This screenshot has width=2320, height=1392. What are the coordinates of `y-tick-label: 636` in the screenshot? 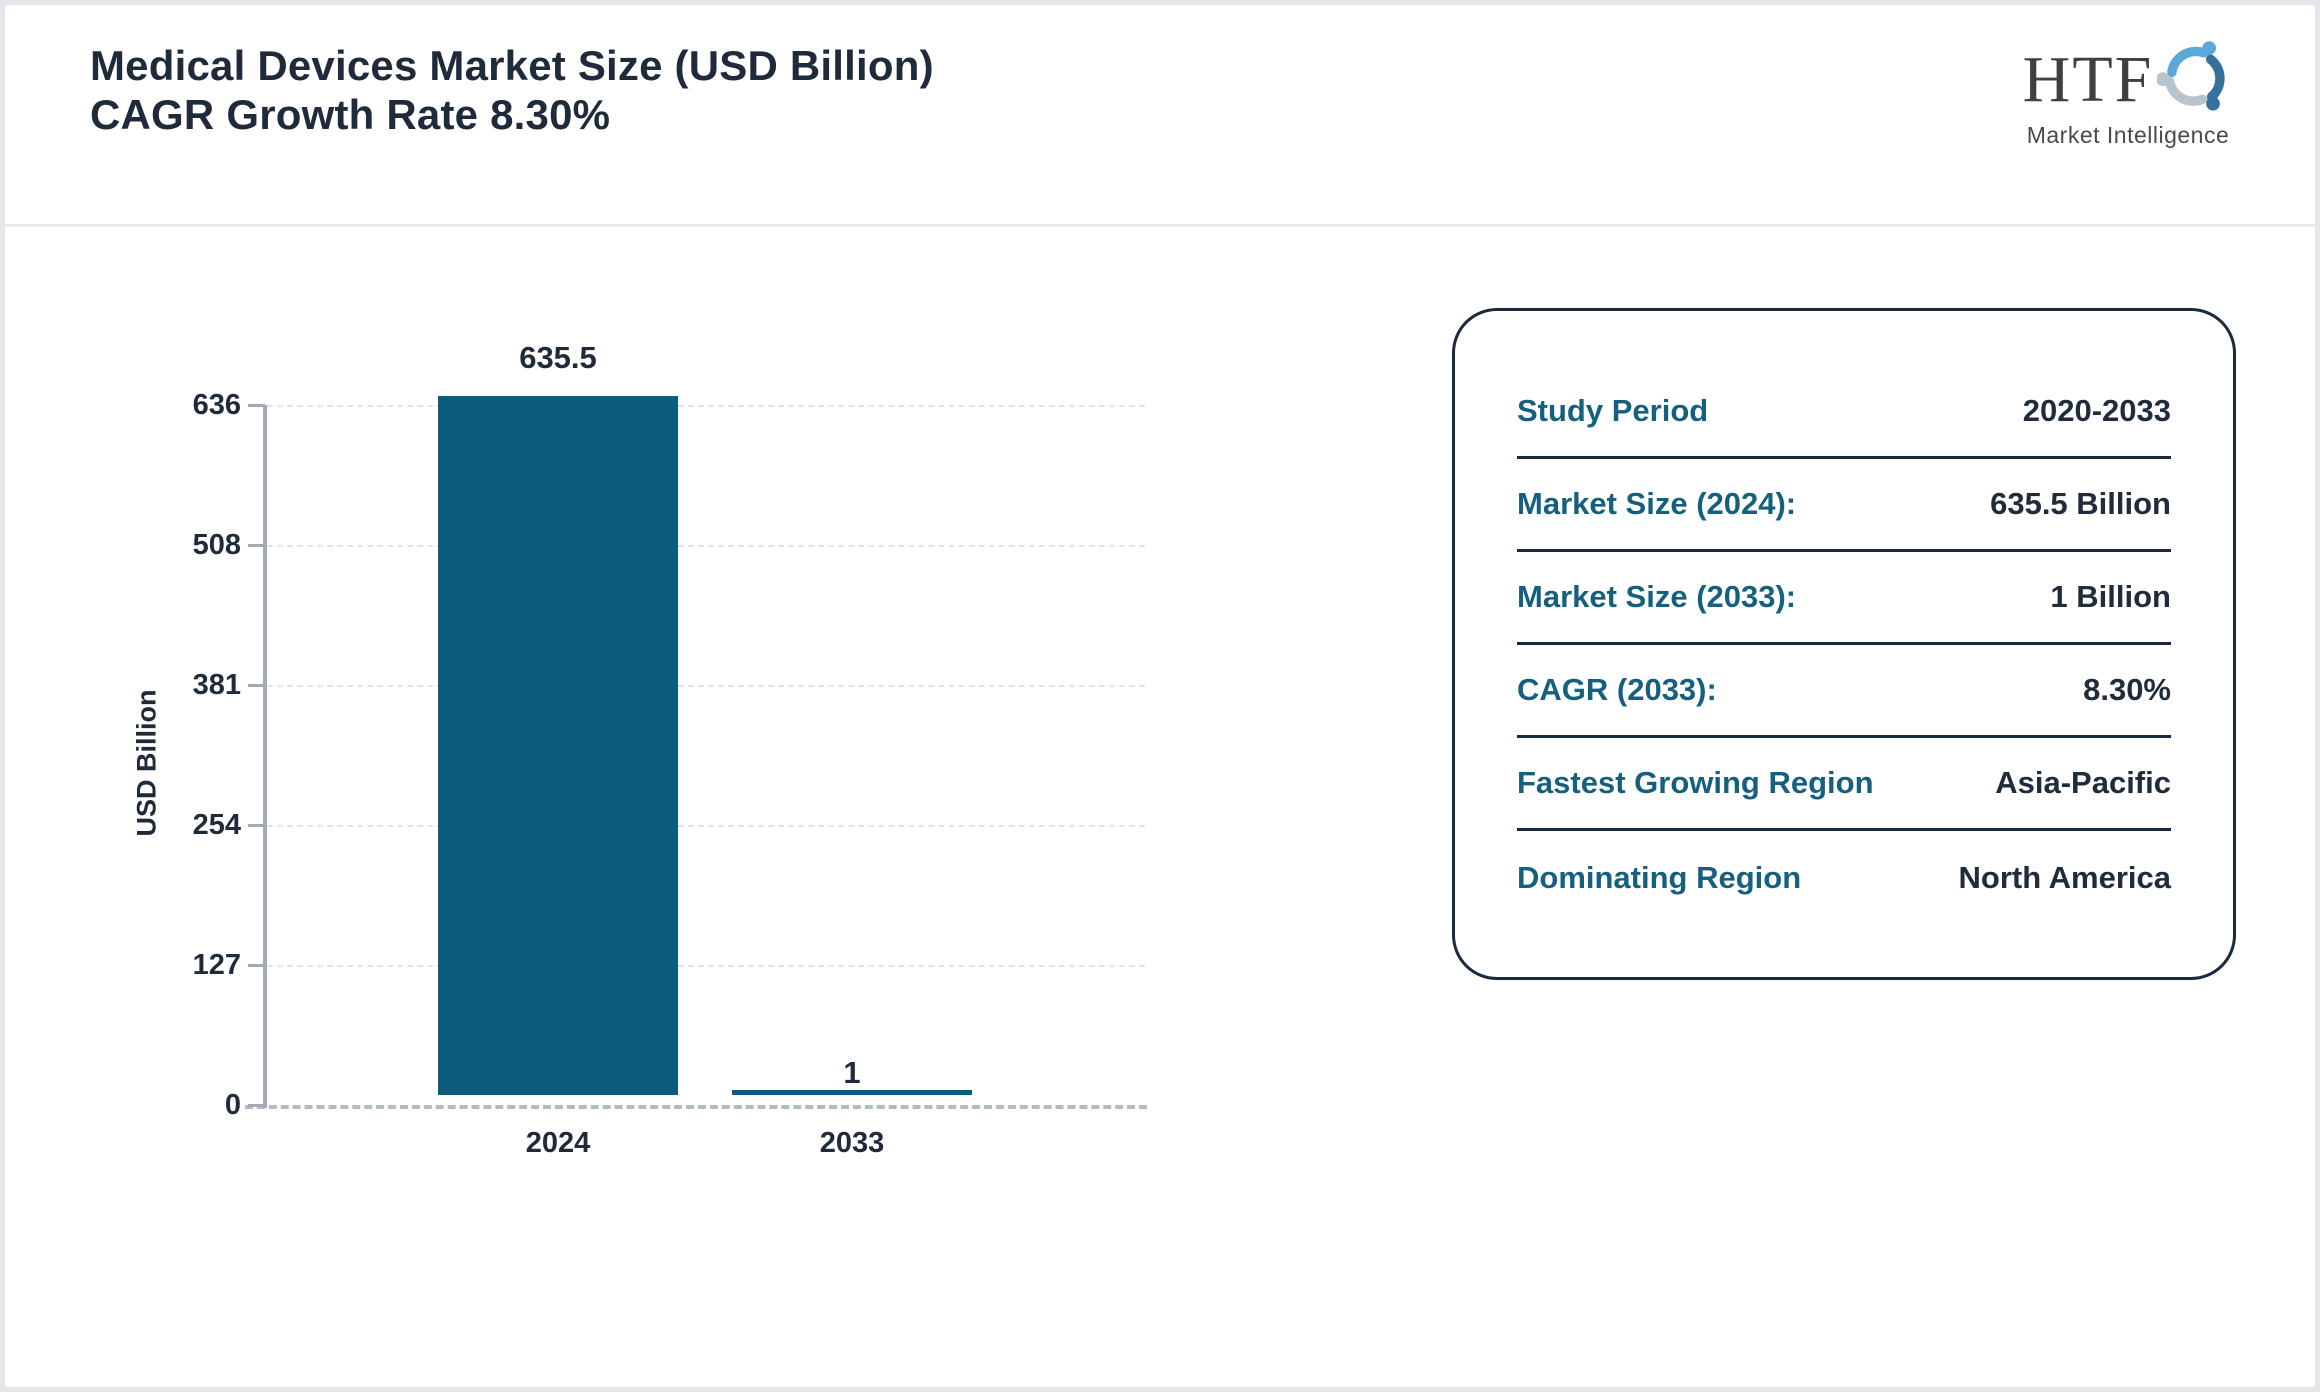 It's located at (216, 405).